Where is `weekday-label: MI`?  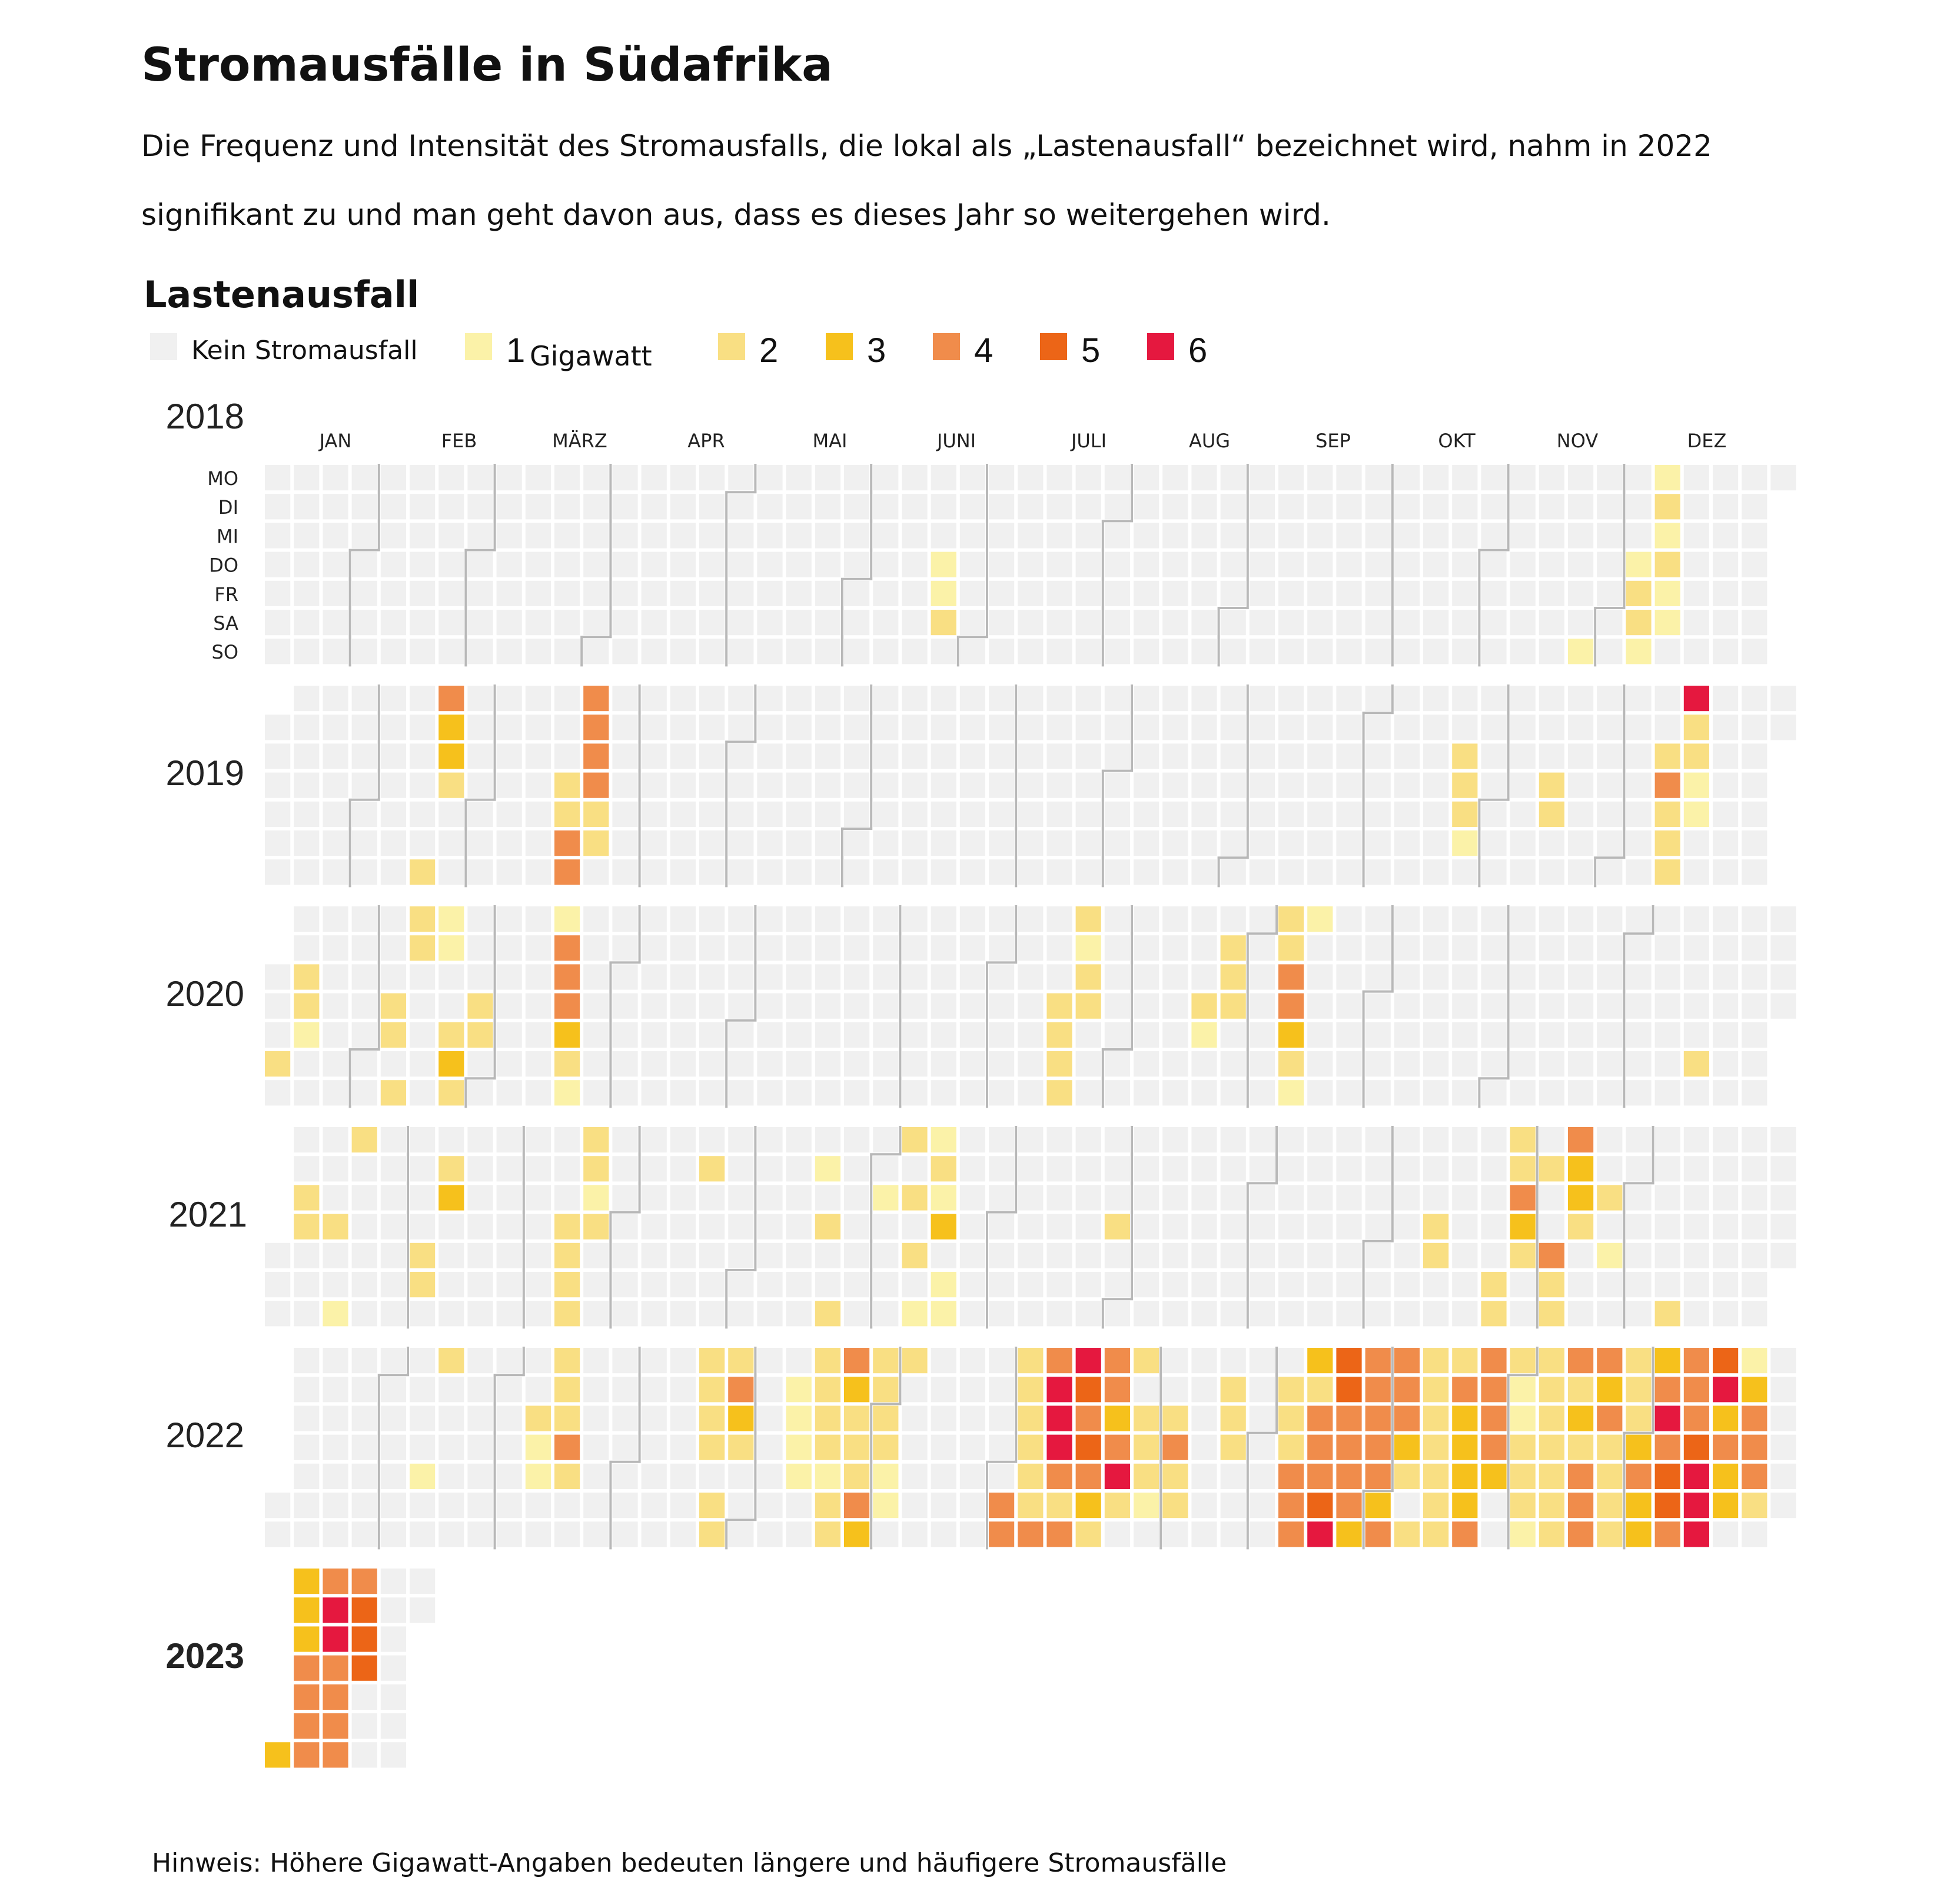
weekday-label: MI is located at coordinates (227, 536).